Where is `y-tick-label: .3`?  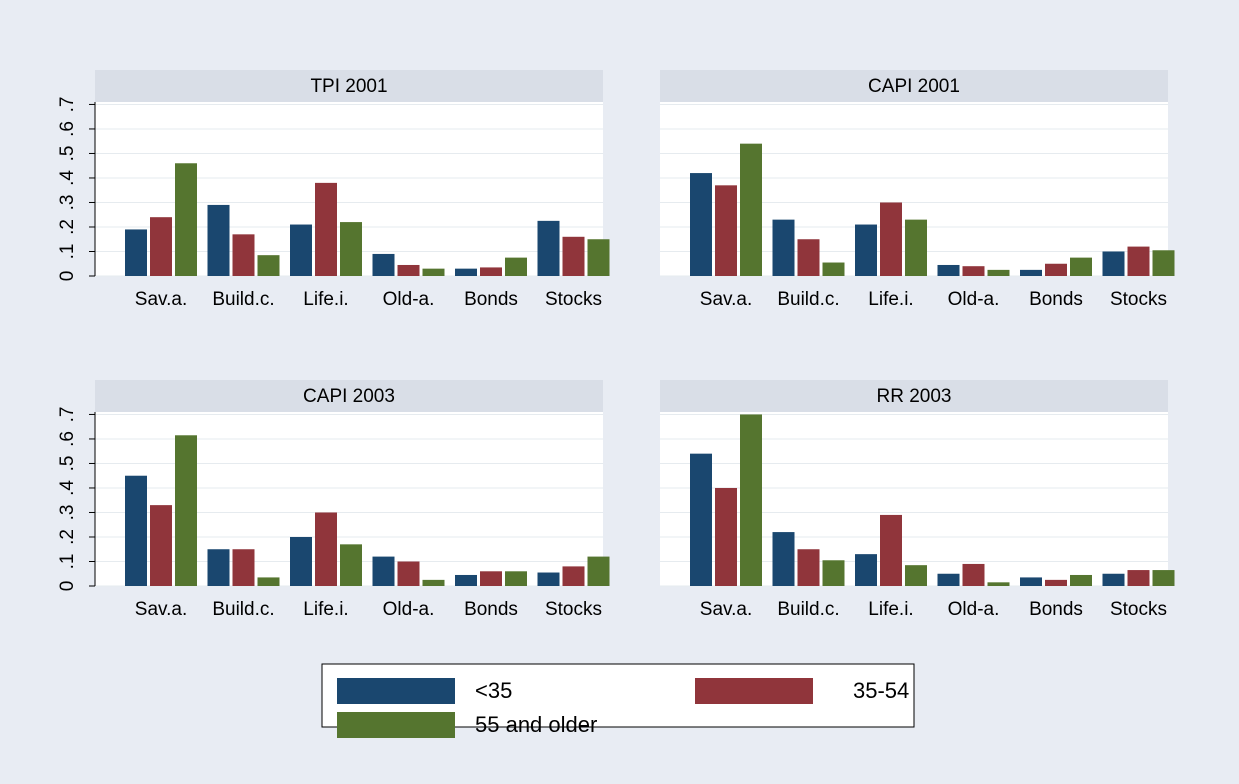
y-tick-label: .3 is located at coordinates (67, 203).